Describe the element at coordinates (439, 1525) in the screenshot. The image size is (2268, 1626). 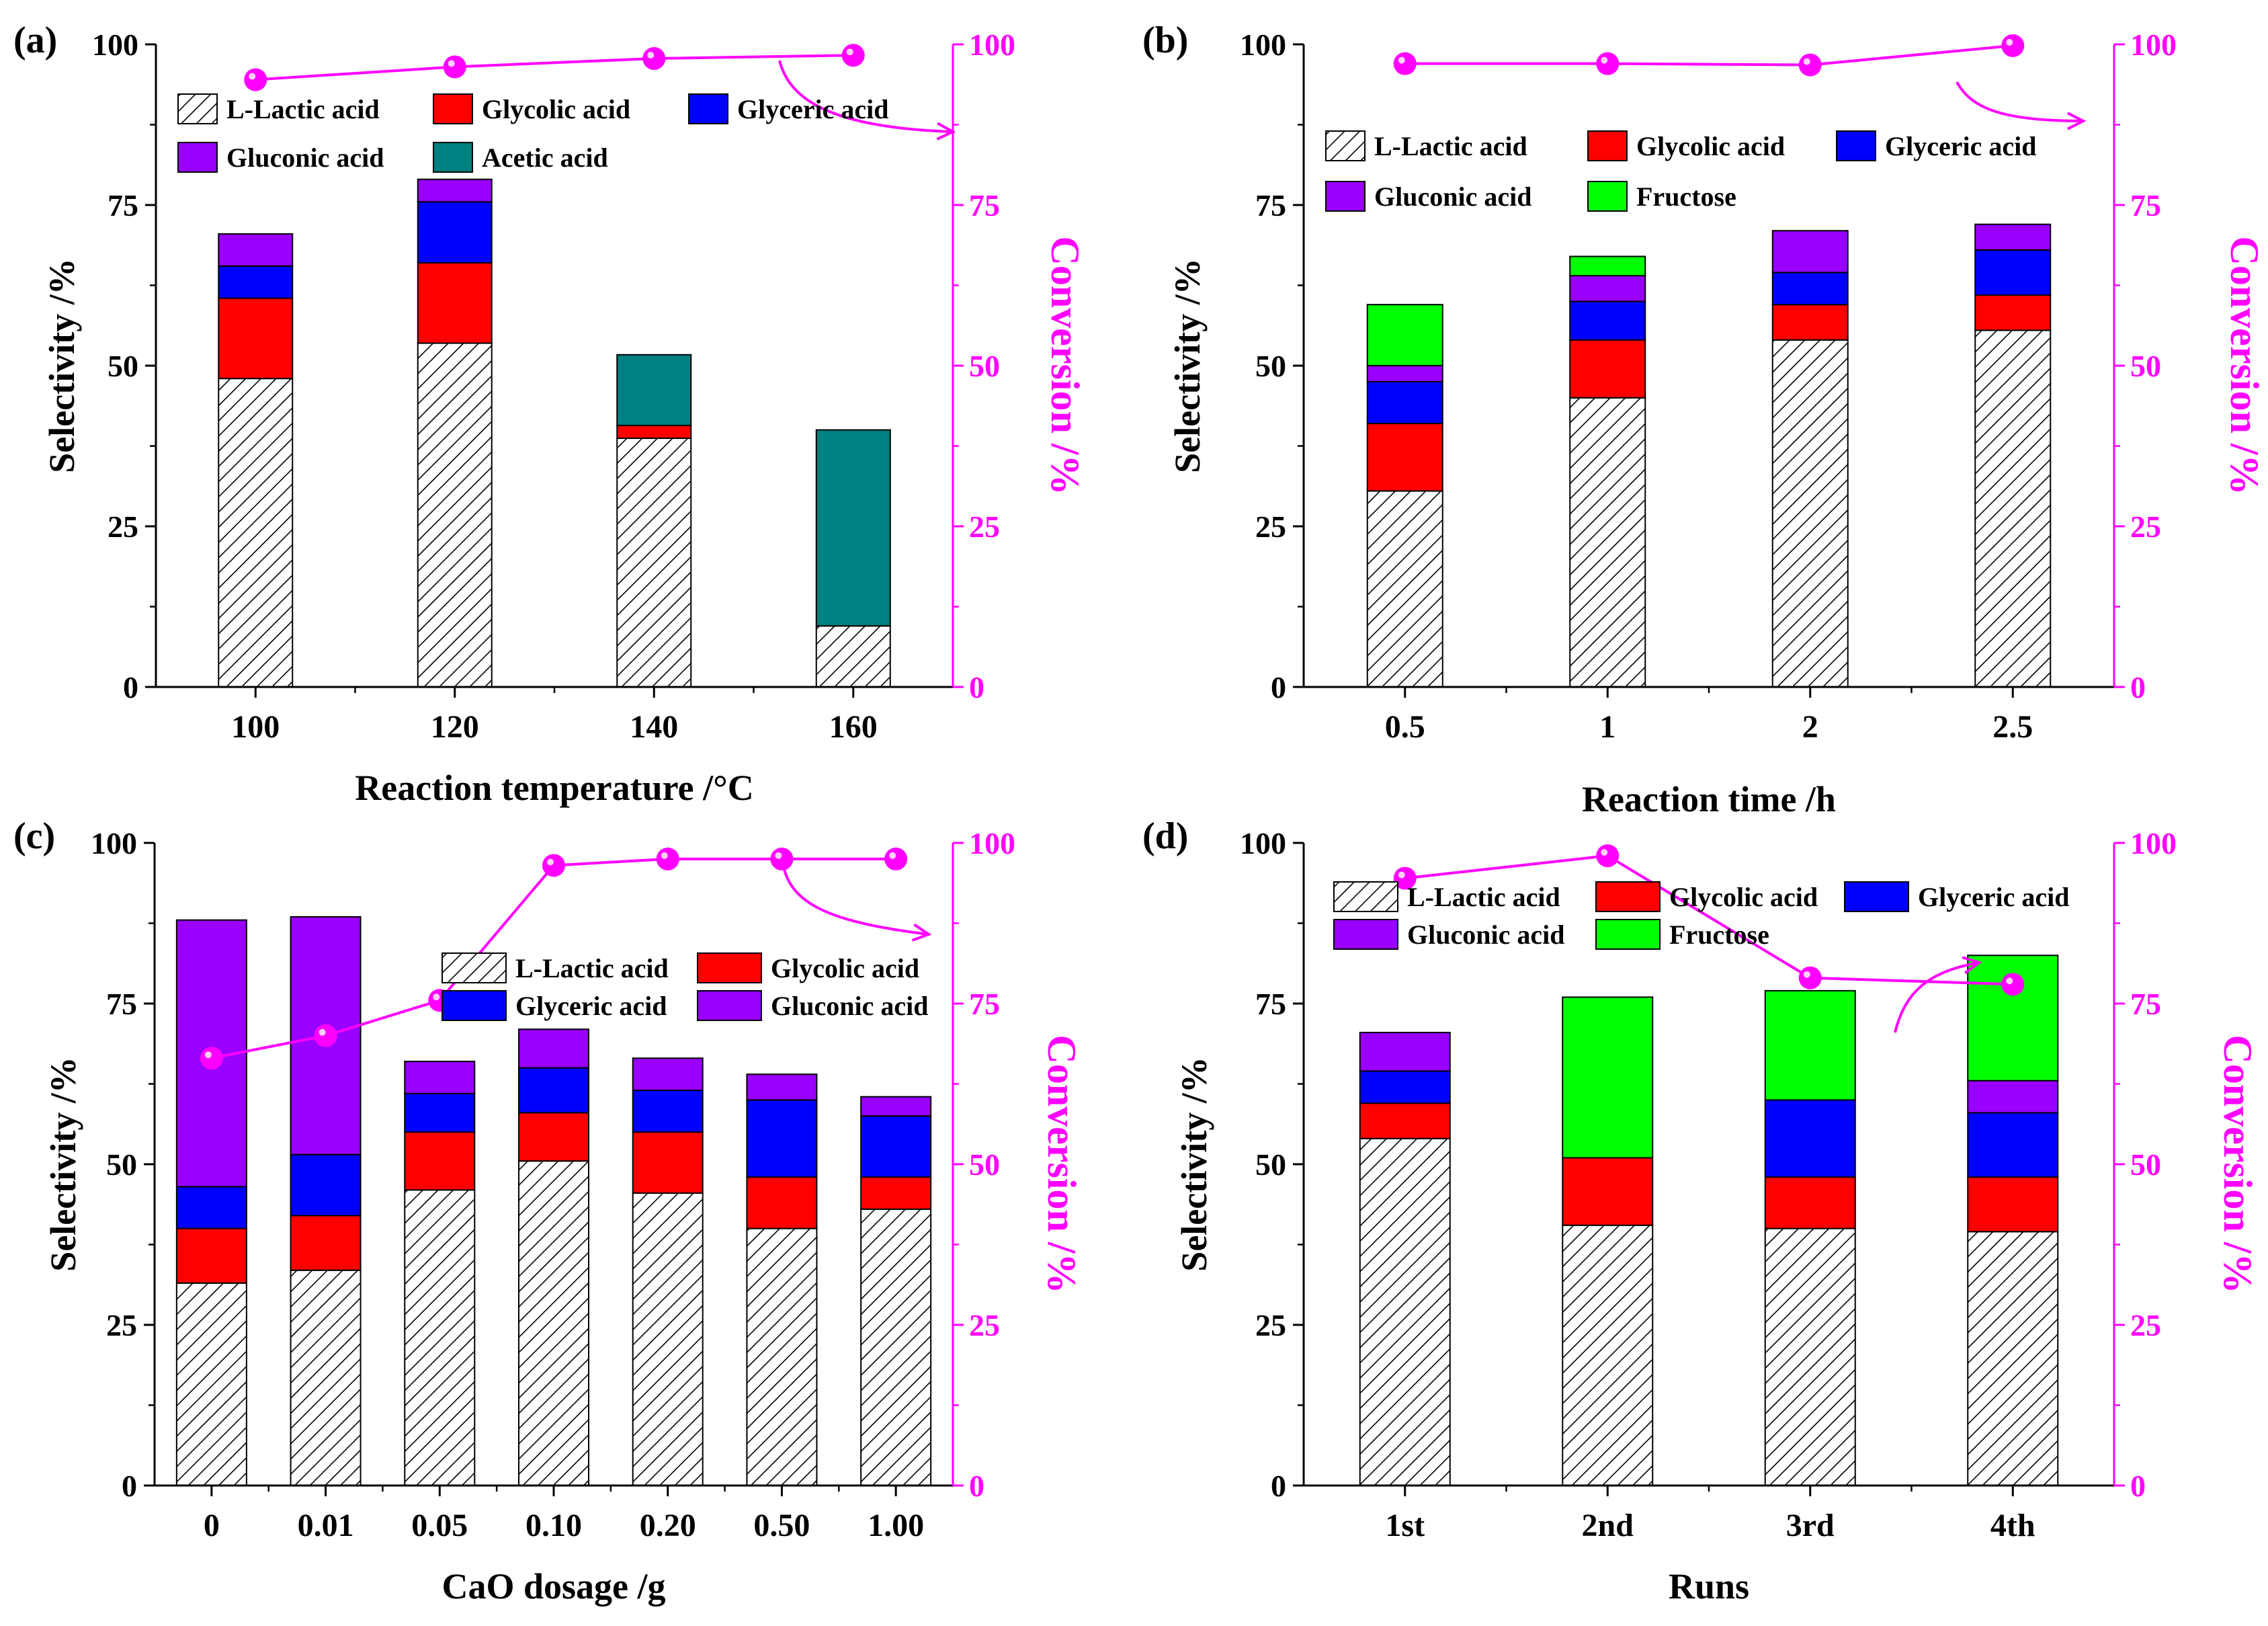
I see `x-tick-label: 0.05` at that location.